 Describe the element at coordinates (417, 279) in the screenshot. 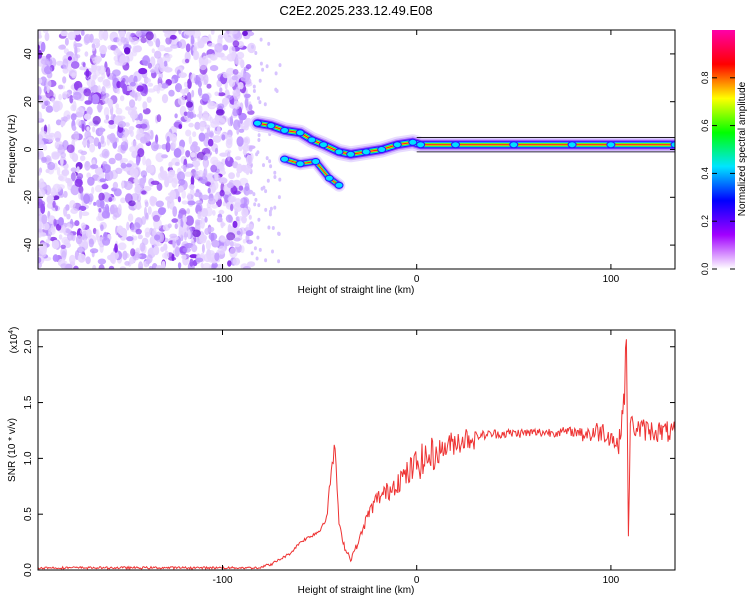

I see `spectrogram-xtick-label: 0` at that location.